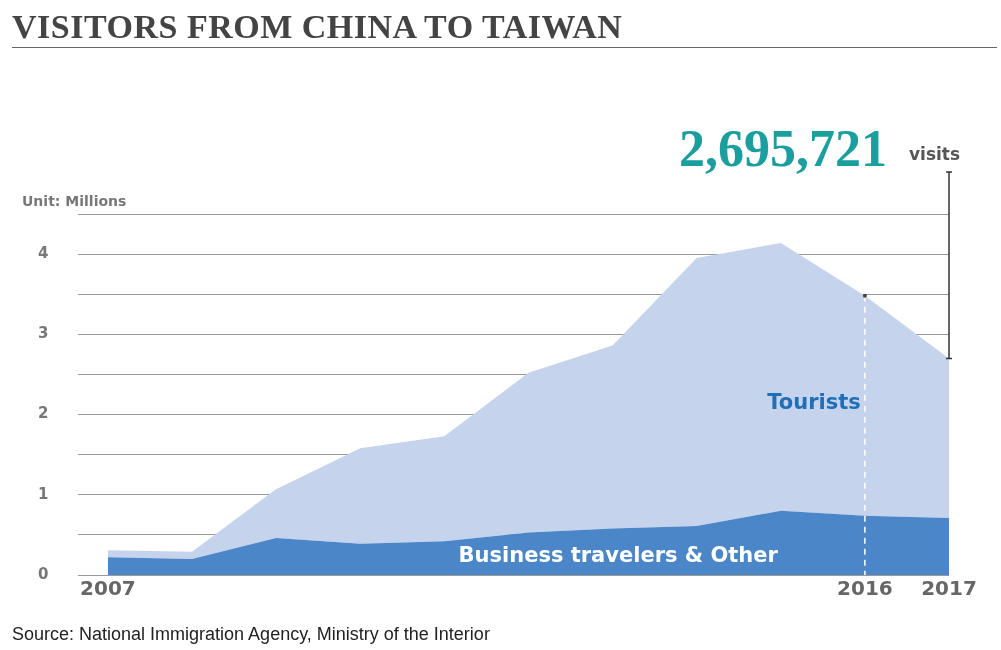 This screenshot has width=1001, height=650. I want to click on chart-title: VISITORS FROM CHINA TO TAIWAN, so click(317, 27).